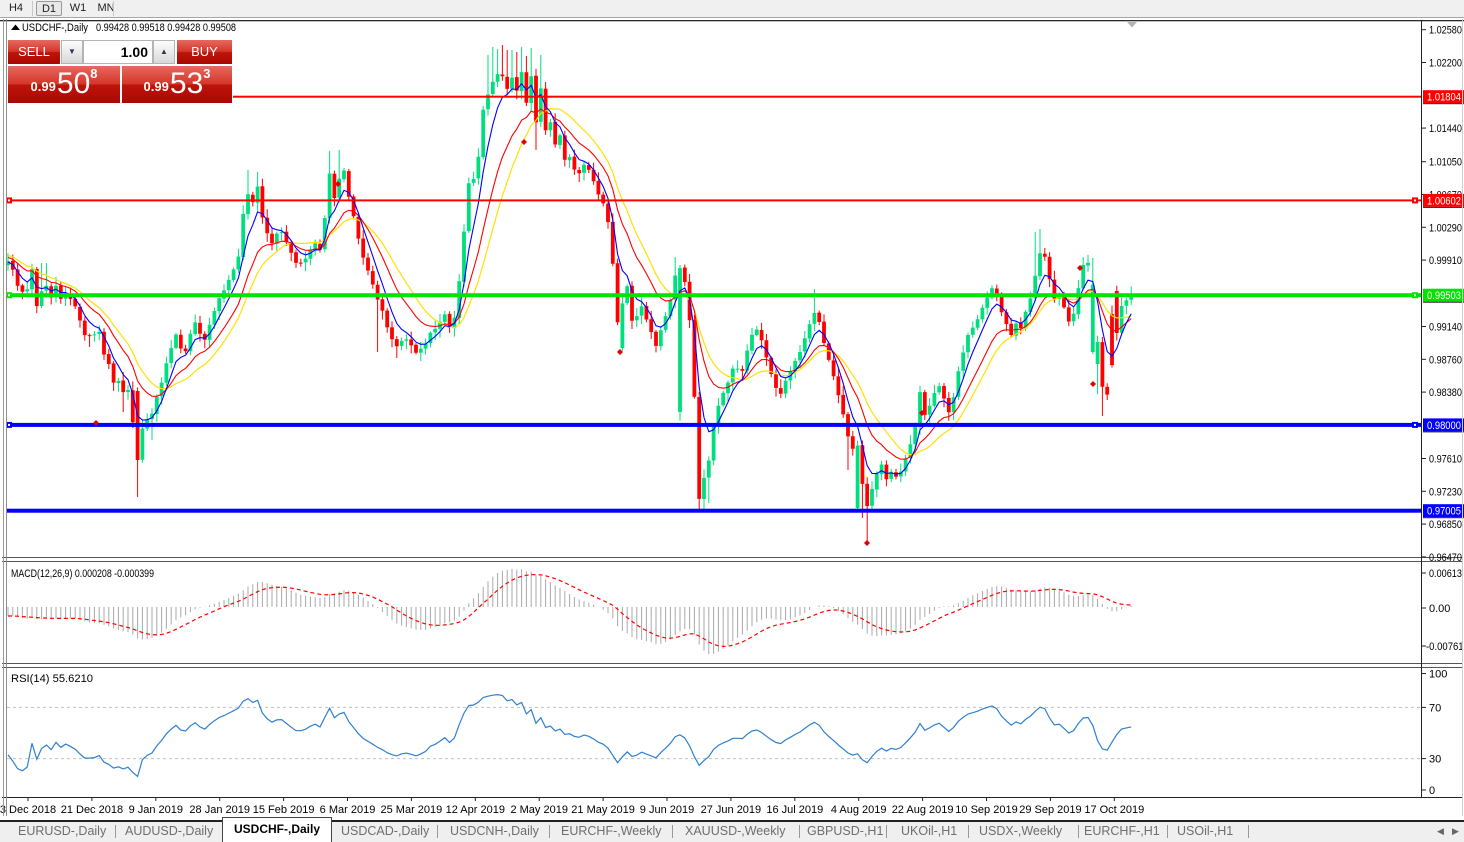  I want to click on svg-text: 16 Jul 2019, so click(794, 810).